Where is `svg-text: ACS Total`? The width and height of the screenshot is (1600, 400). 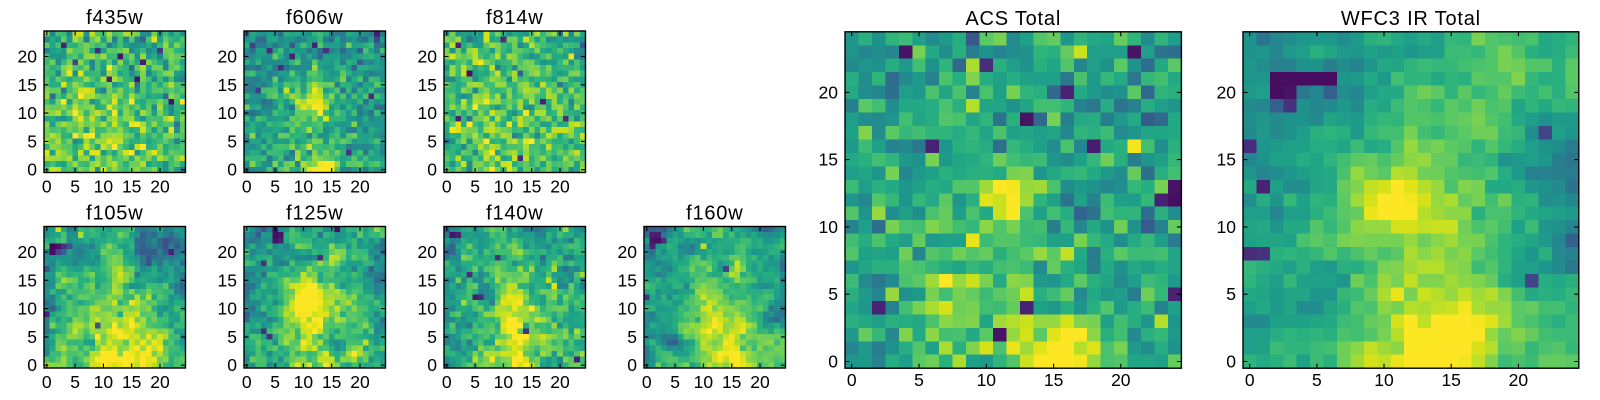
svg-text: ACS Total is located at coordinates (1013, 19).